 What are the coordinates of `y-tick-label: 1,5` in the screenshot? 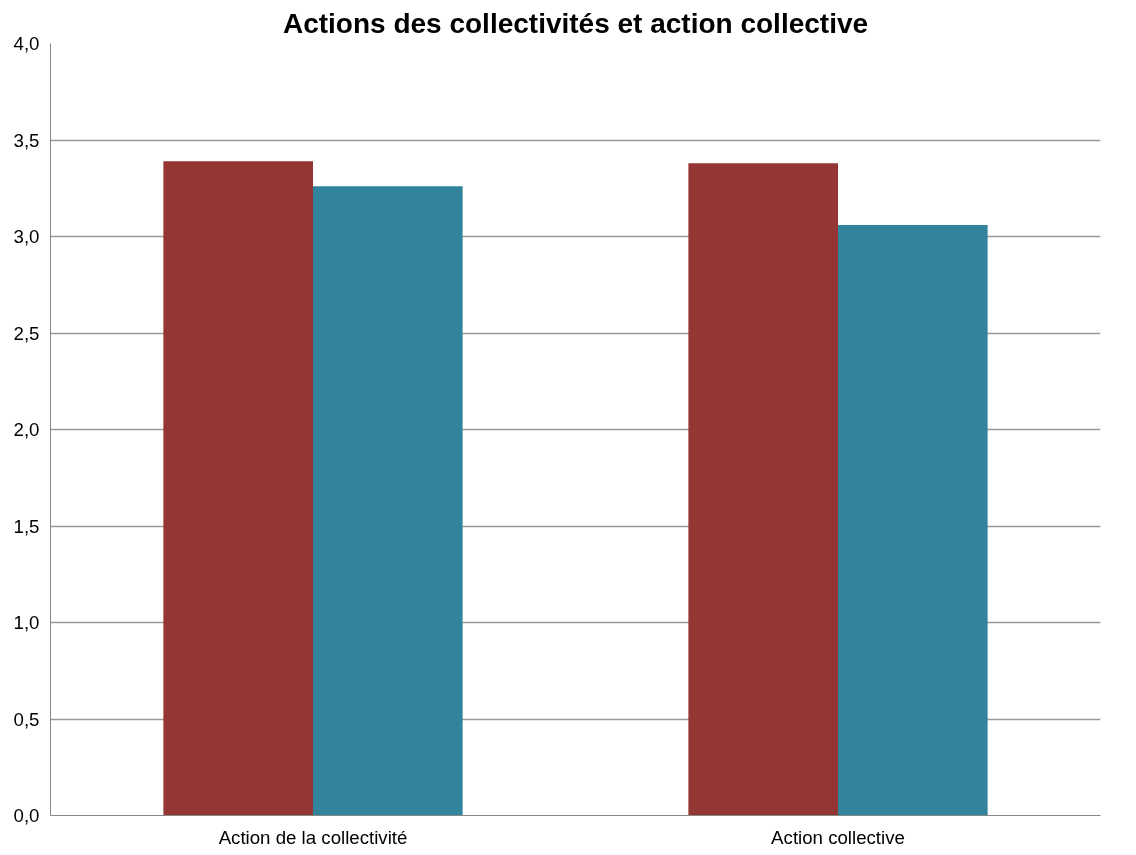 It's located at (26, 526).